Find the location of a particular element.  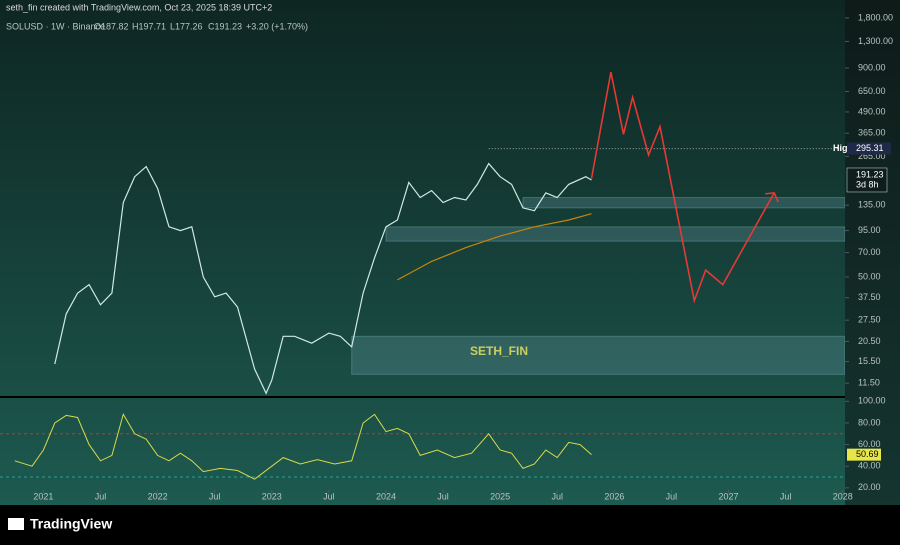

rsi-y-tick-label: 80.00 is located at coordinates (869, 422).